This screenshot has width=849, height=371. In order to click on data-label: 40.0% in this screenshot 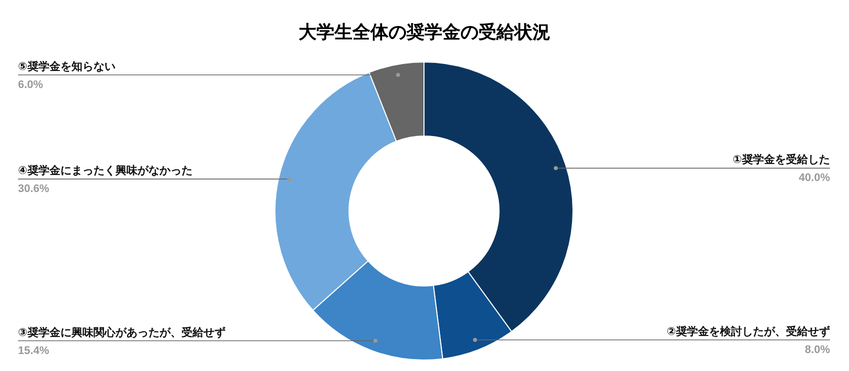, I will do `click(814, 178)`.